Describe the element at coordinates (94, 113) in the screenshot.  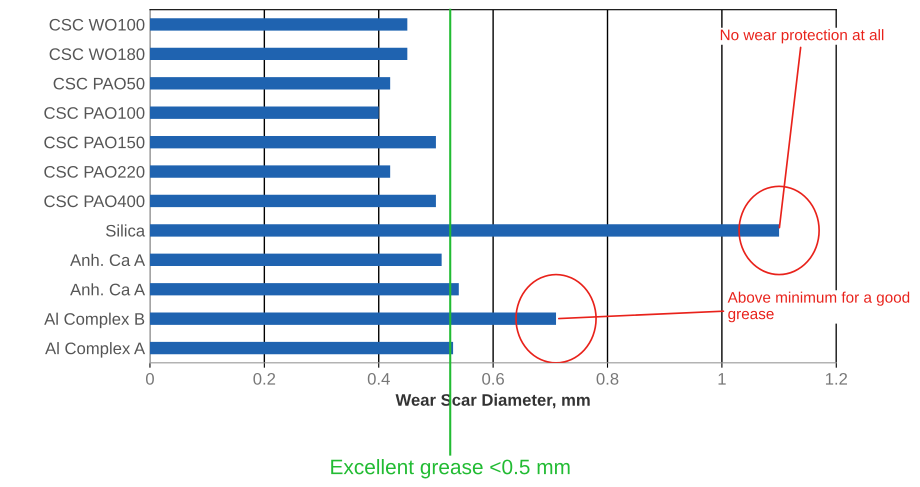
I see `y-tick-label: CSC PAO100` at that location.